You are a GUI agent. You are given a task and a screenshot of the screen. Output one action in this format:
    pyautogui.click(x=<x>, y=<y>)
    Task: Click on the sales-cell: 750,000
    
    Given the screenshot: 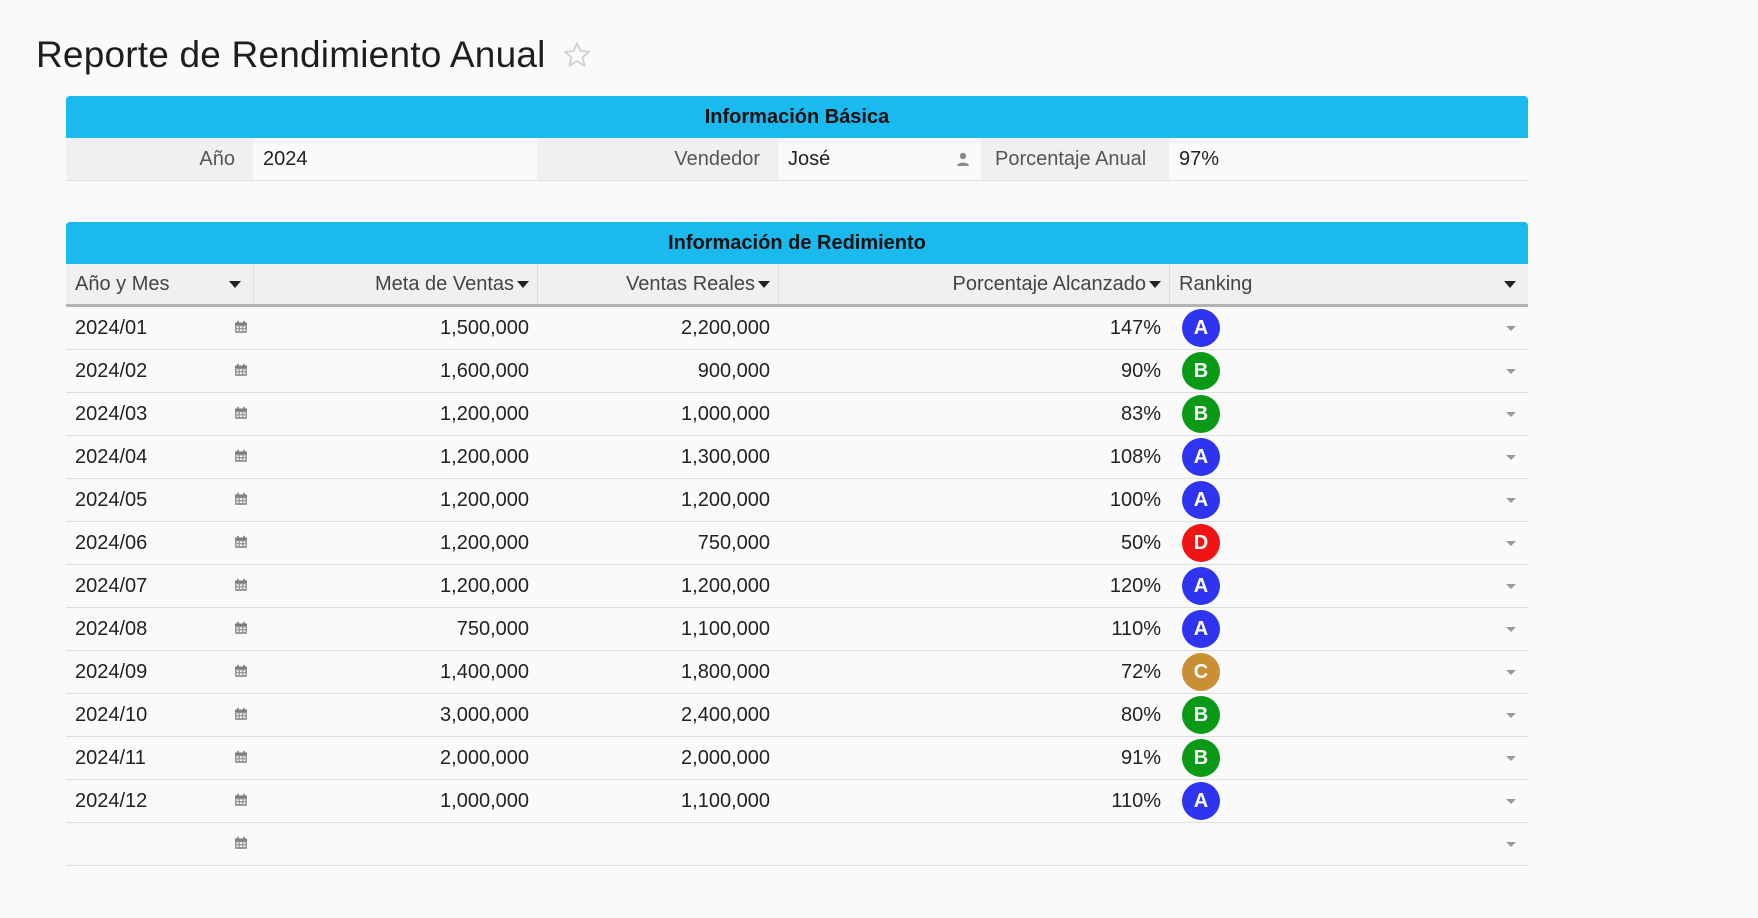 What is the action you would take?
    pyautogui.click(x=733, y=542)
    